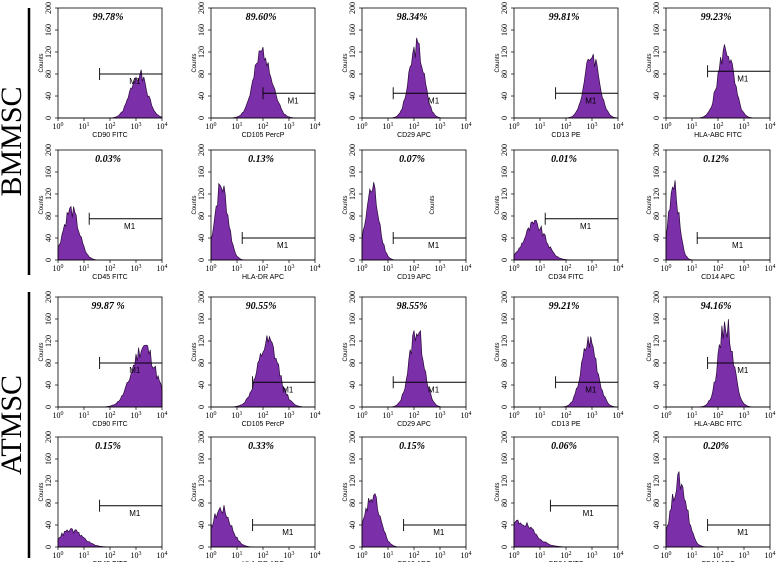 Image resolution: width=778 pixels, height=562 pixels. I want to click on percent-label: 99.87 %, so click(107, 306).